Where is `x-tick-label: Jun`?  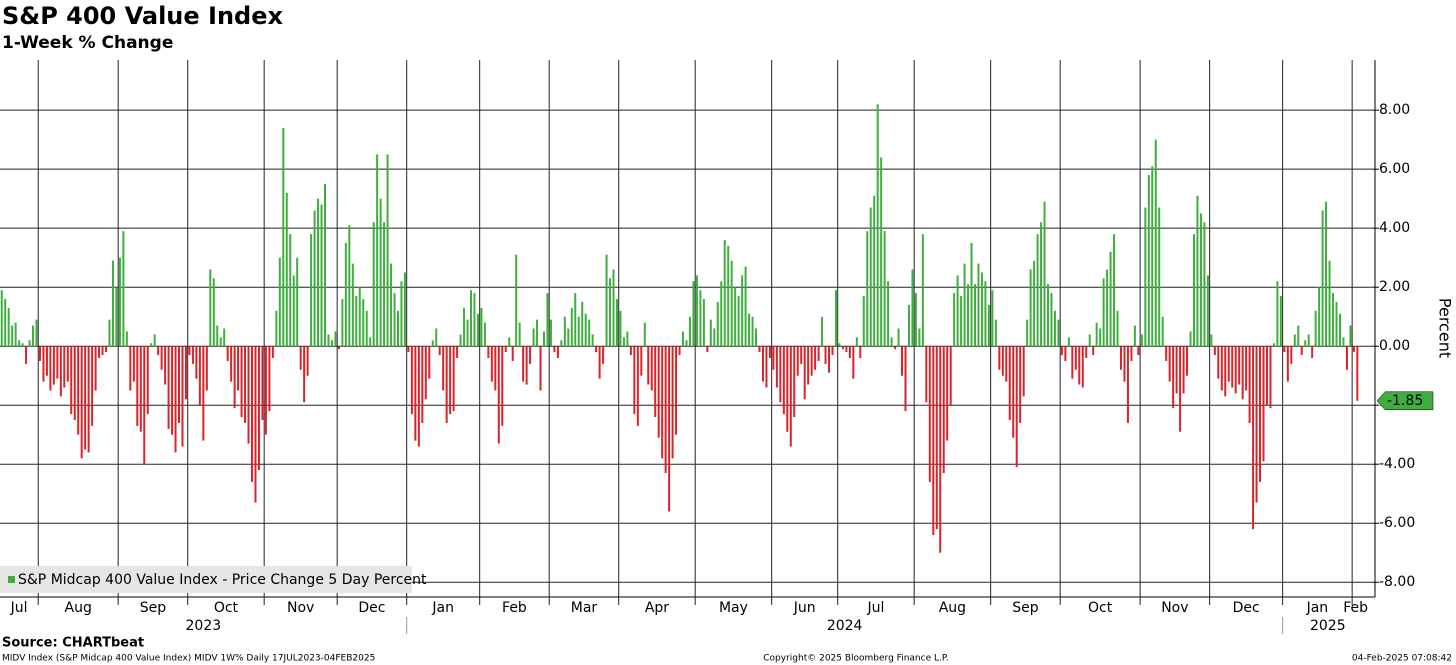 x-tick-label: Jun is located at coordinates (804, 608).